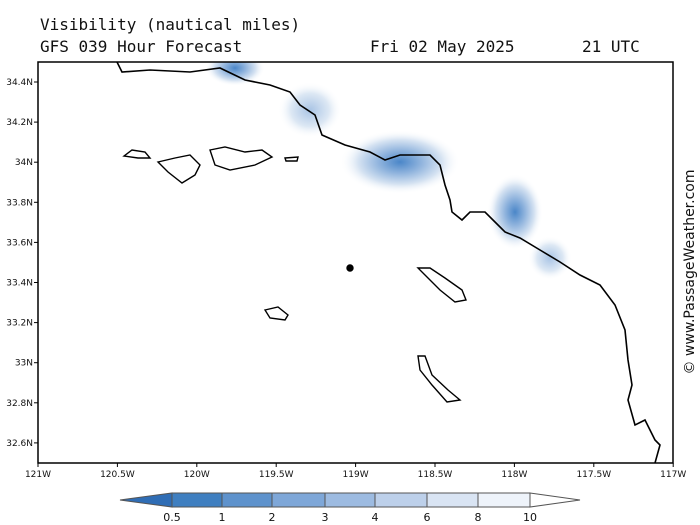 This screenshot has height=525, width=700. What do you see at coordinates (356, 475) in the screenshot?
I see `lon-label: 119W` at bounding box center [356, 475].